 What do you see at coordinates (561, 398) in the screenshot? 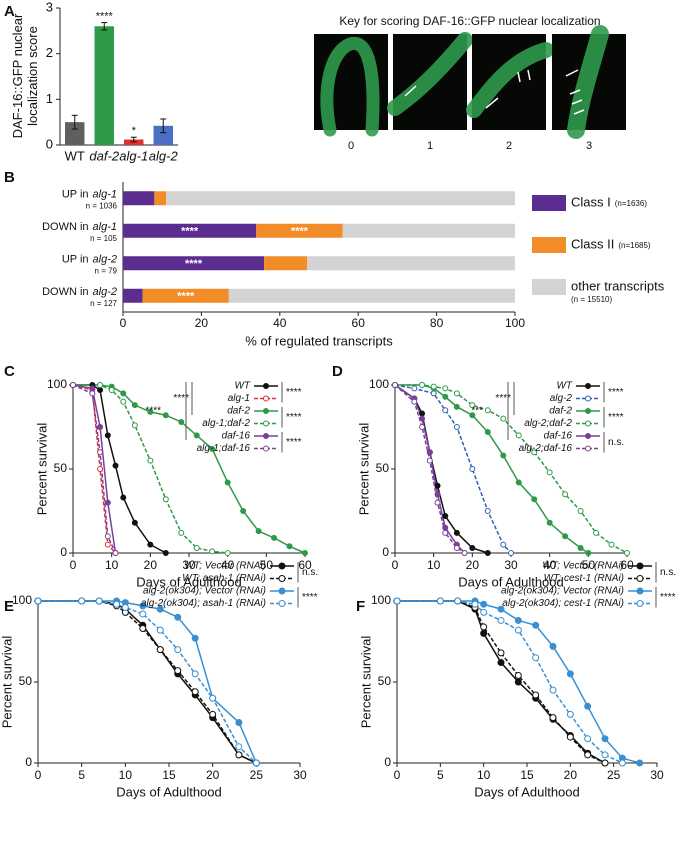
I see `legend-label: alg-2` at bounding box center [561, 398].